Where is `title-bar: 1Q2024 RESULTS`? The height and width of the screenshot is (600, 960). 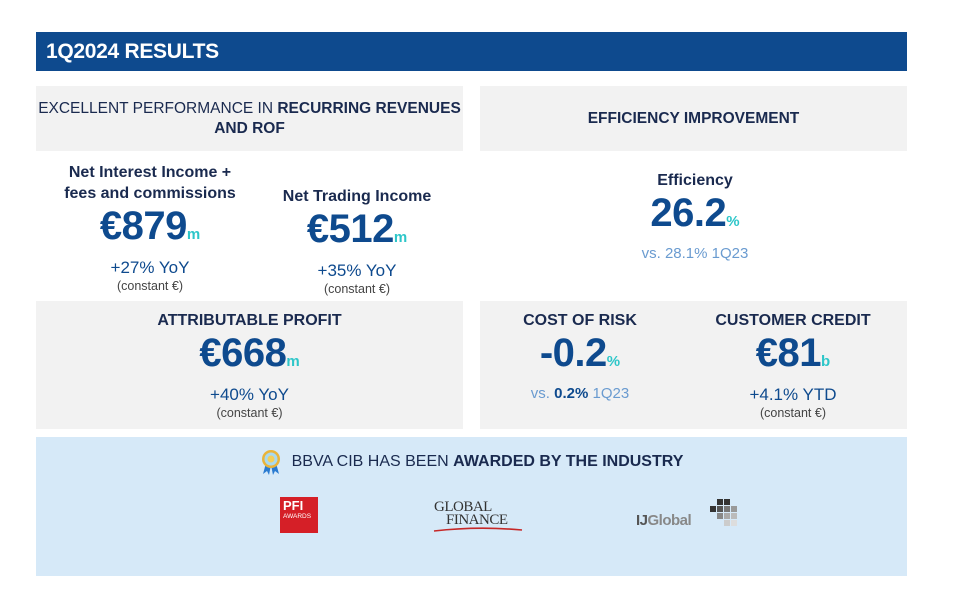
title-bar: 1Q2024 RESULTS is located at coordinates (471, 51).